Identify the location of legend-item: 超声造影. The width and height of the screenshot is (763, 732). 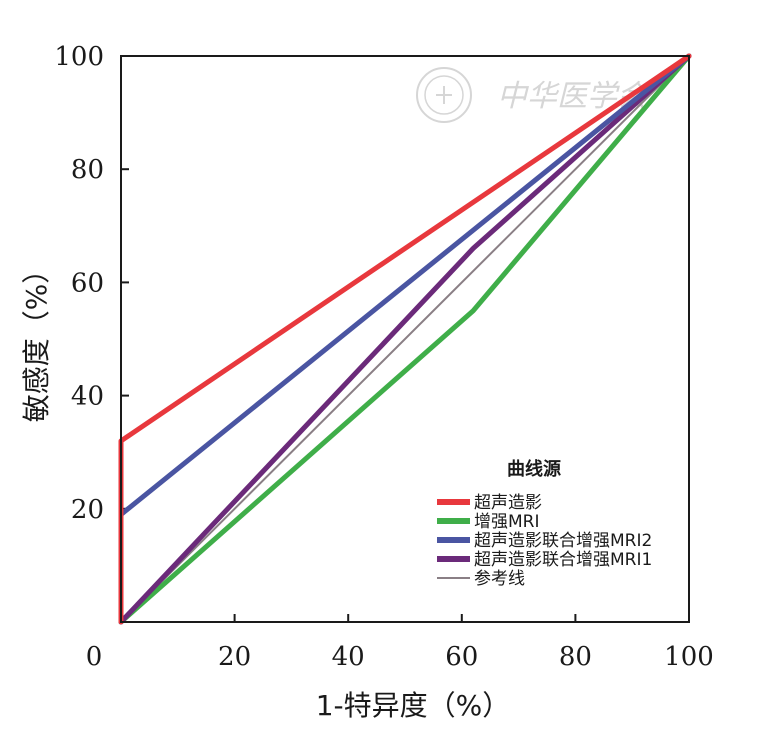
(489, 503).